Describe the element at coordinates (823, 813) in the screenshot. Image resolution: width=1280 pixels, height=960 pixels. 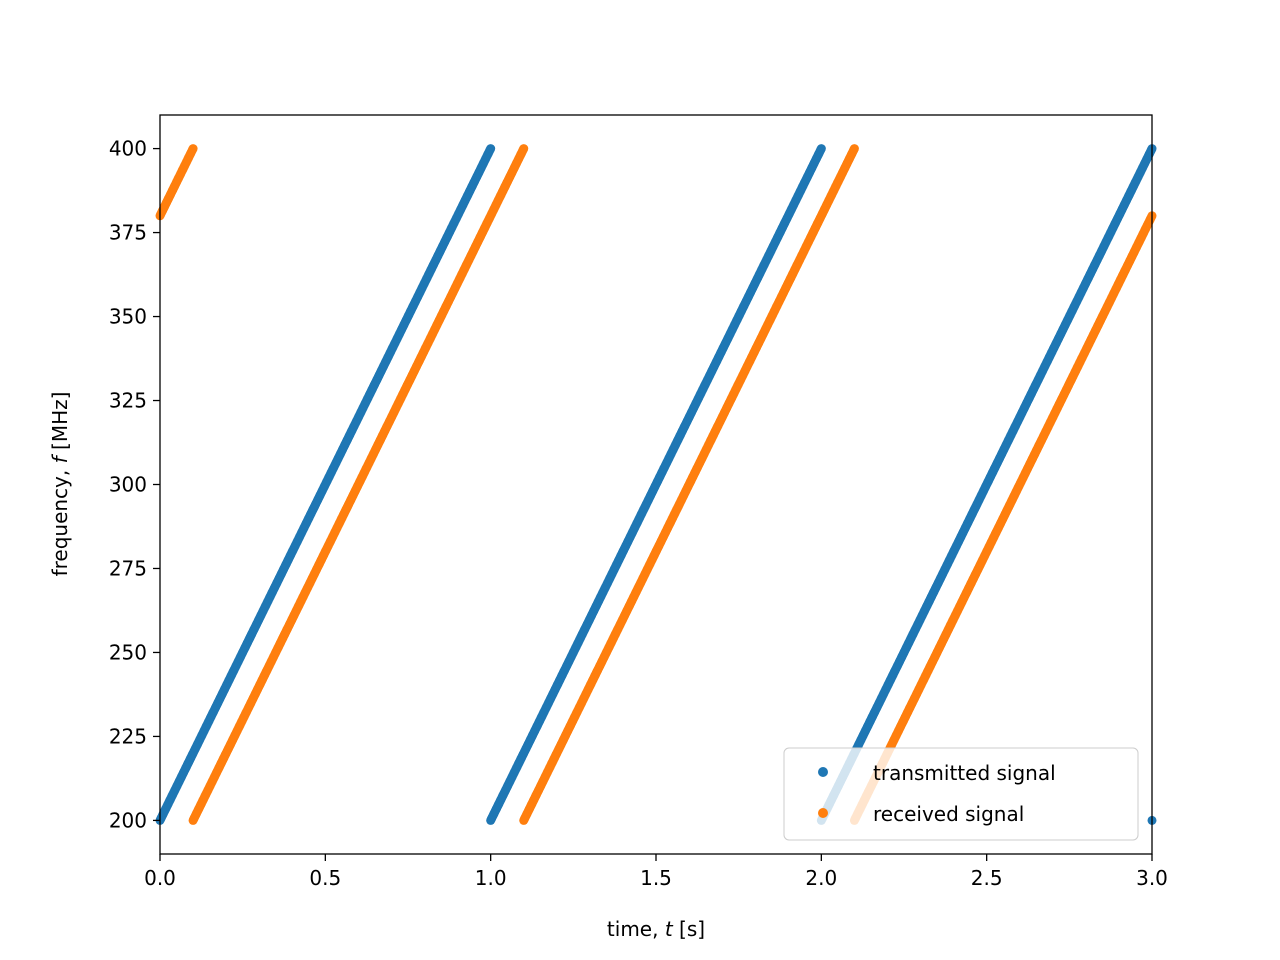
I see `legend-marker-received` at that location.